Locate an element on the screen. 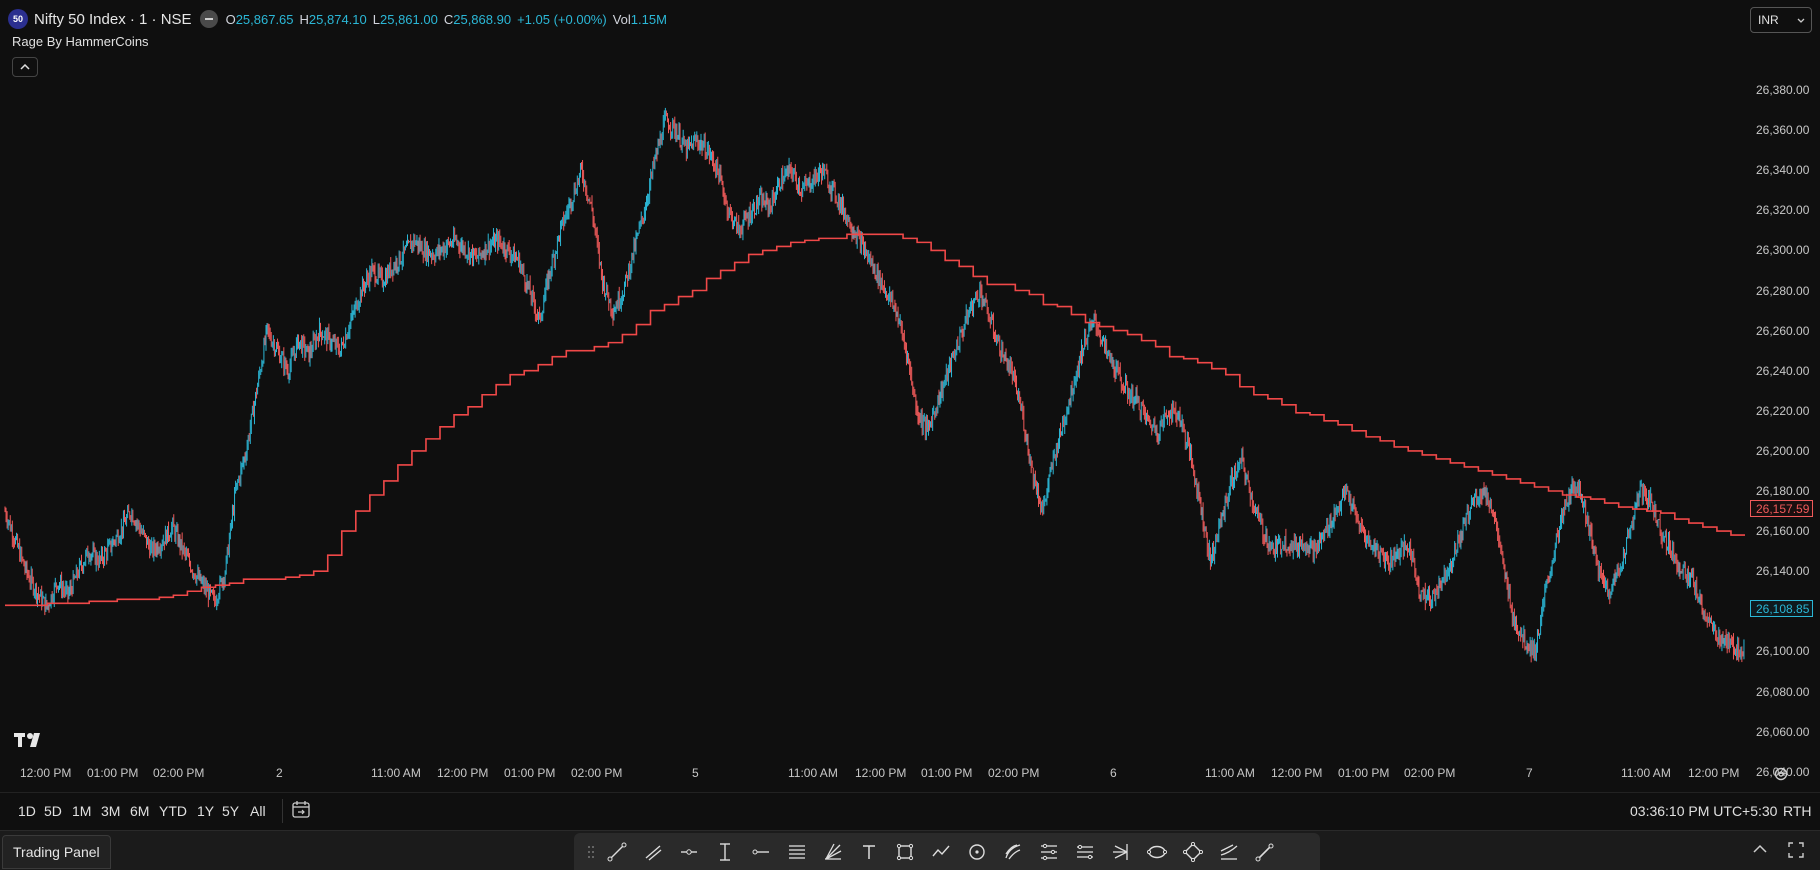 The height and width of the screenshot is (870, 1820). time-axis-label: 5 is located at coordinates (695, 773).